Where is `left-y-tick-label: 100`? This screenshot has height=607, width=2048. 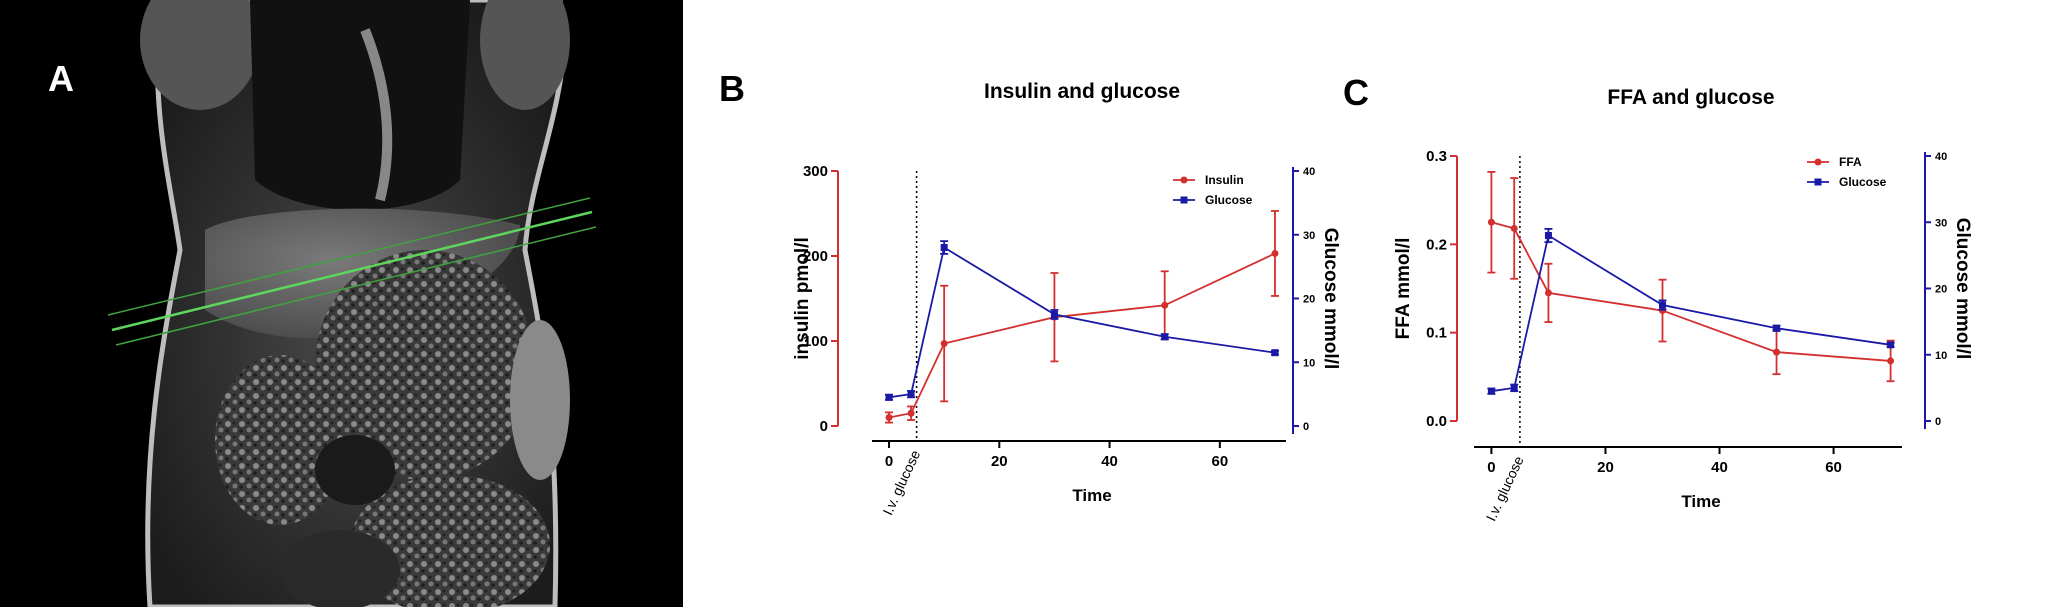
left-y-tick-label: 100 is located at coordinates (815, 341).